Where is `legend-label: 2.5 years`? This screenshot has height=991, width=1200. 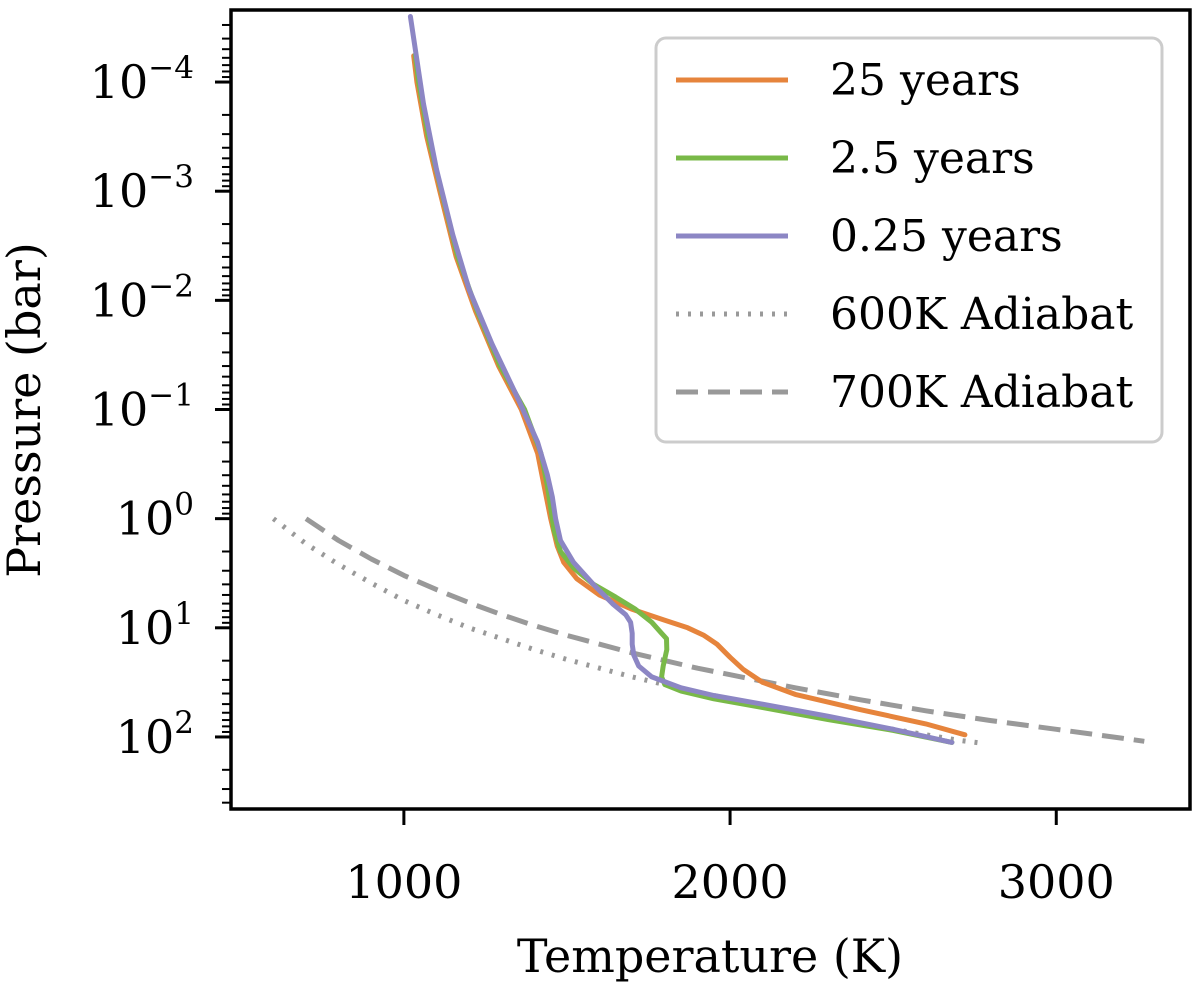
legend-label: 2.5 years is located at coordinates (932, 158).